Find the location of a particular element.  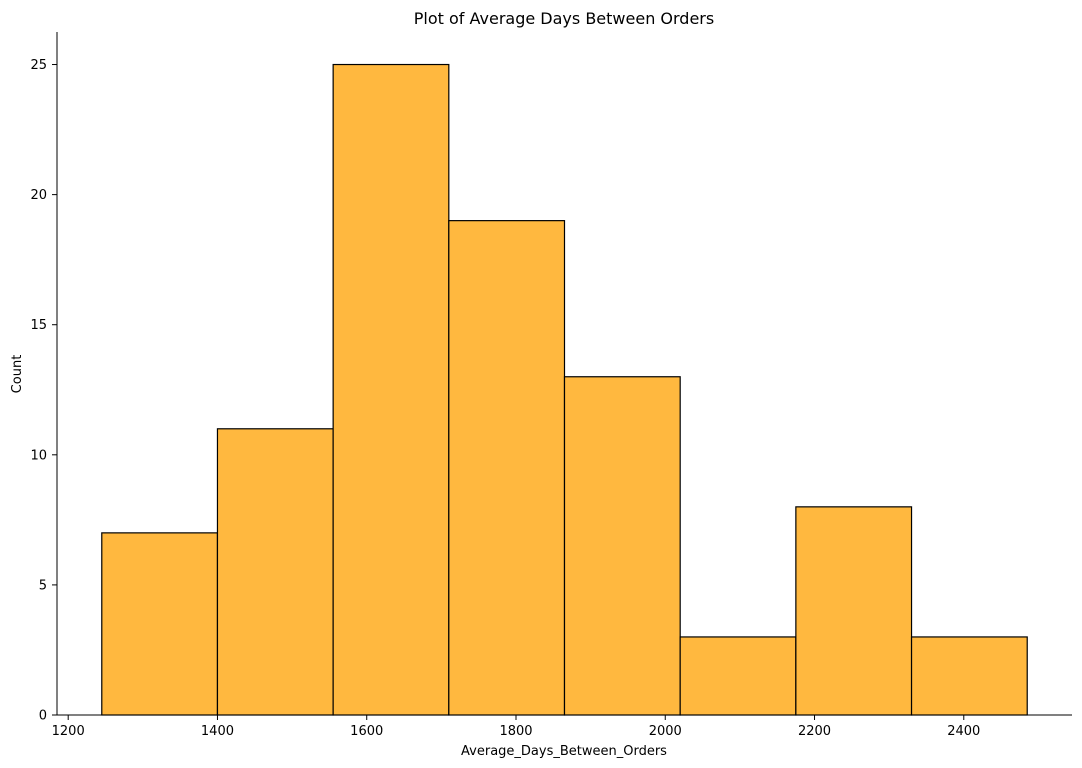

y-tick-label-4: 20 is located at coordinates (38, 195).